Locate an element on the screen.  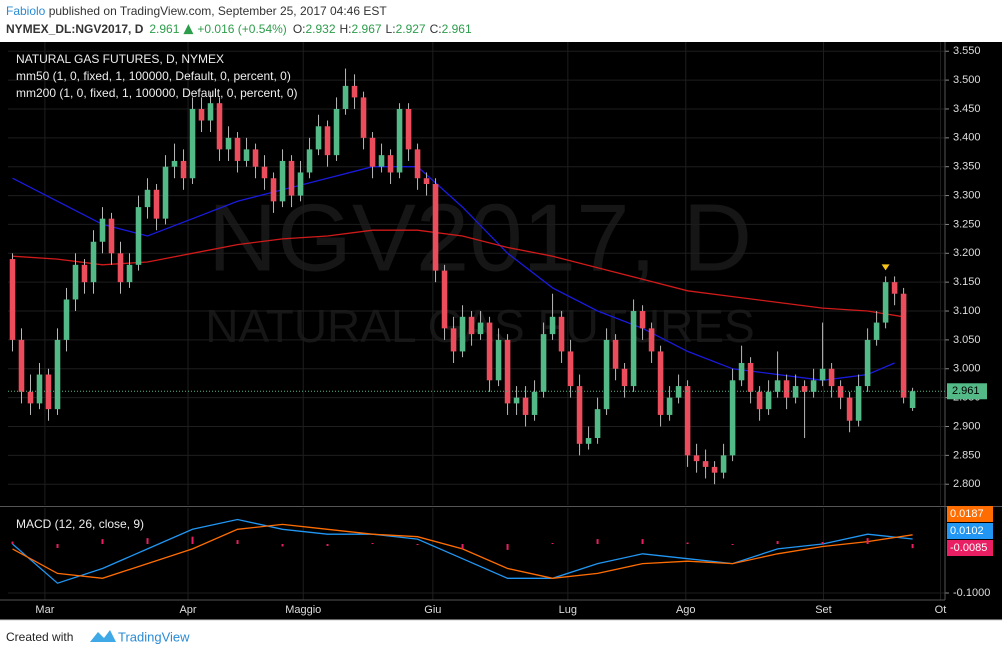
x-tick-label: Ago is located at coordinates (686, 610).